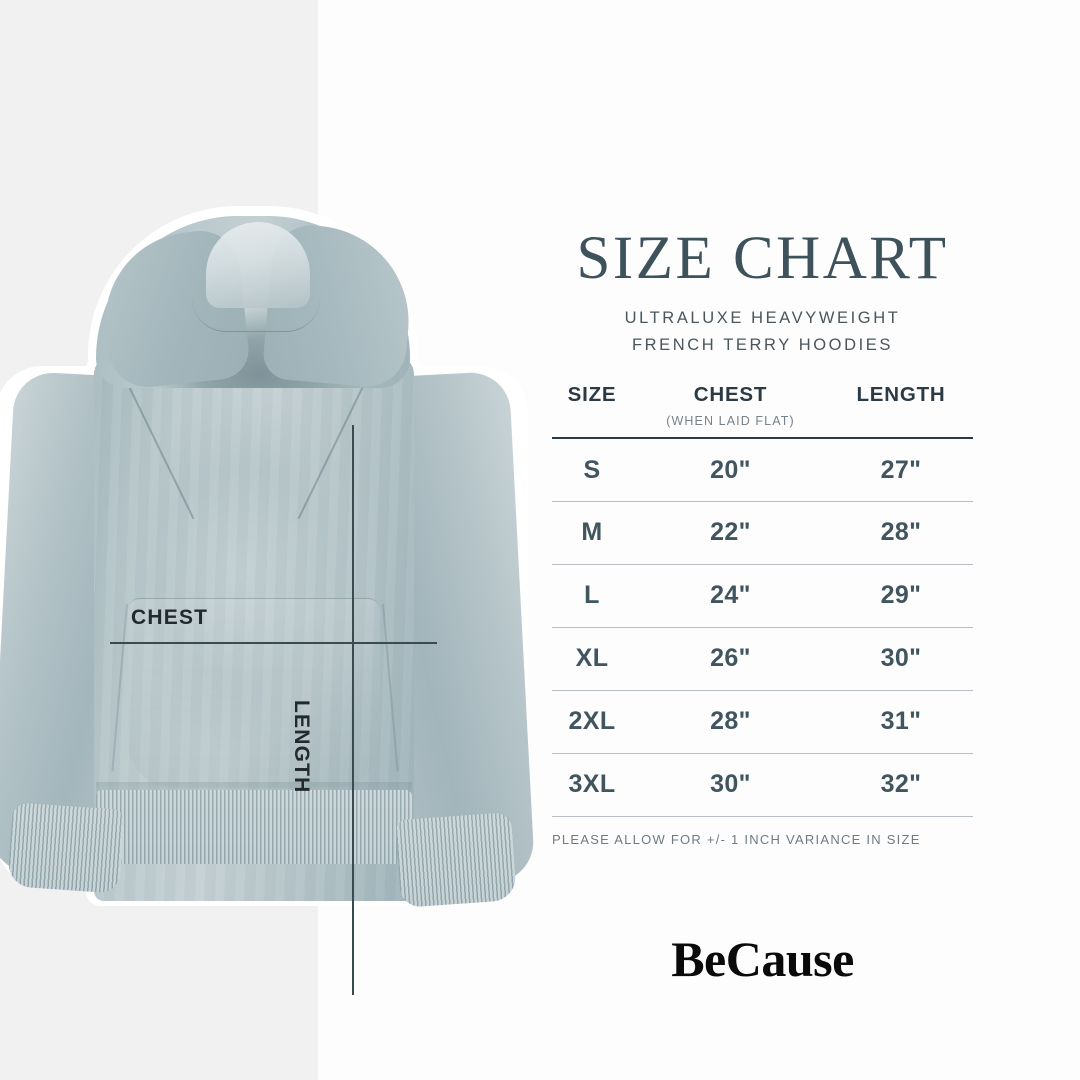 The image size is (1080, 1080). What do you see at coordinates (762, 344) in the screenshot?
I see `subtitle-line-2: FRENCH TERRY HOODIES` at bounding box center [762, 344].